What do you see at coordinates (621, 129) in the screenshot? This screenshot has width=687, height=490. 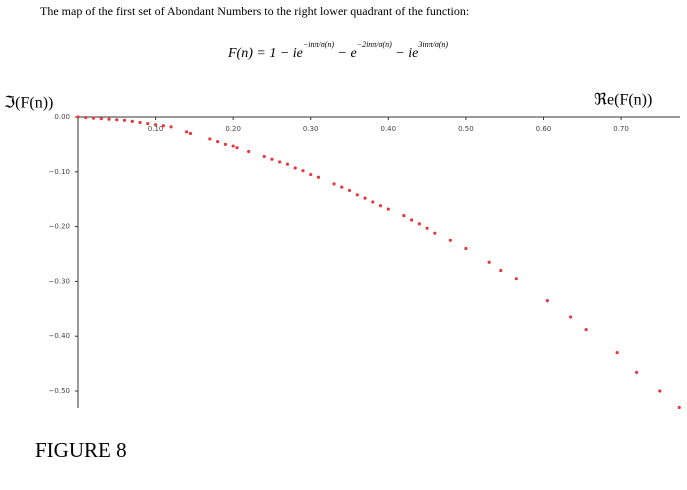 I see `x-tick-label: 0.70` at bounding box center [621, 129].